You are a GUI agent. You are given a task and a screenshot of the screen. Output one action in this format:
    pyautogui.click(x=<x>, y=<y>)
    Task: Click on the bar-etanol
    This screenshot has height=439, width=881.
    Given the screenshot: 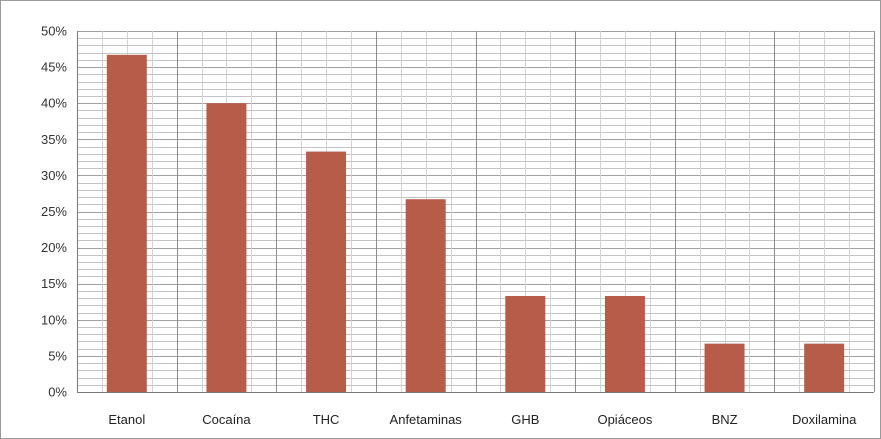 What is the action you would take?
    pyautogui.click(x=126, y=223)
    